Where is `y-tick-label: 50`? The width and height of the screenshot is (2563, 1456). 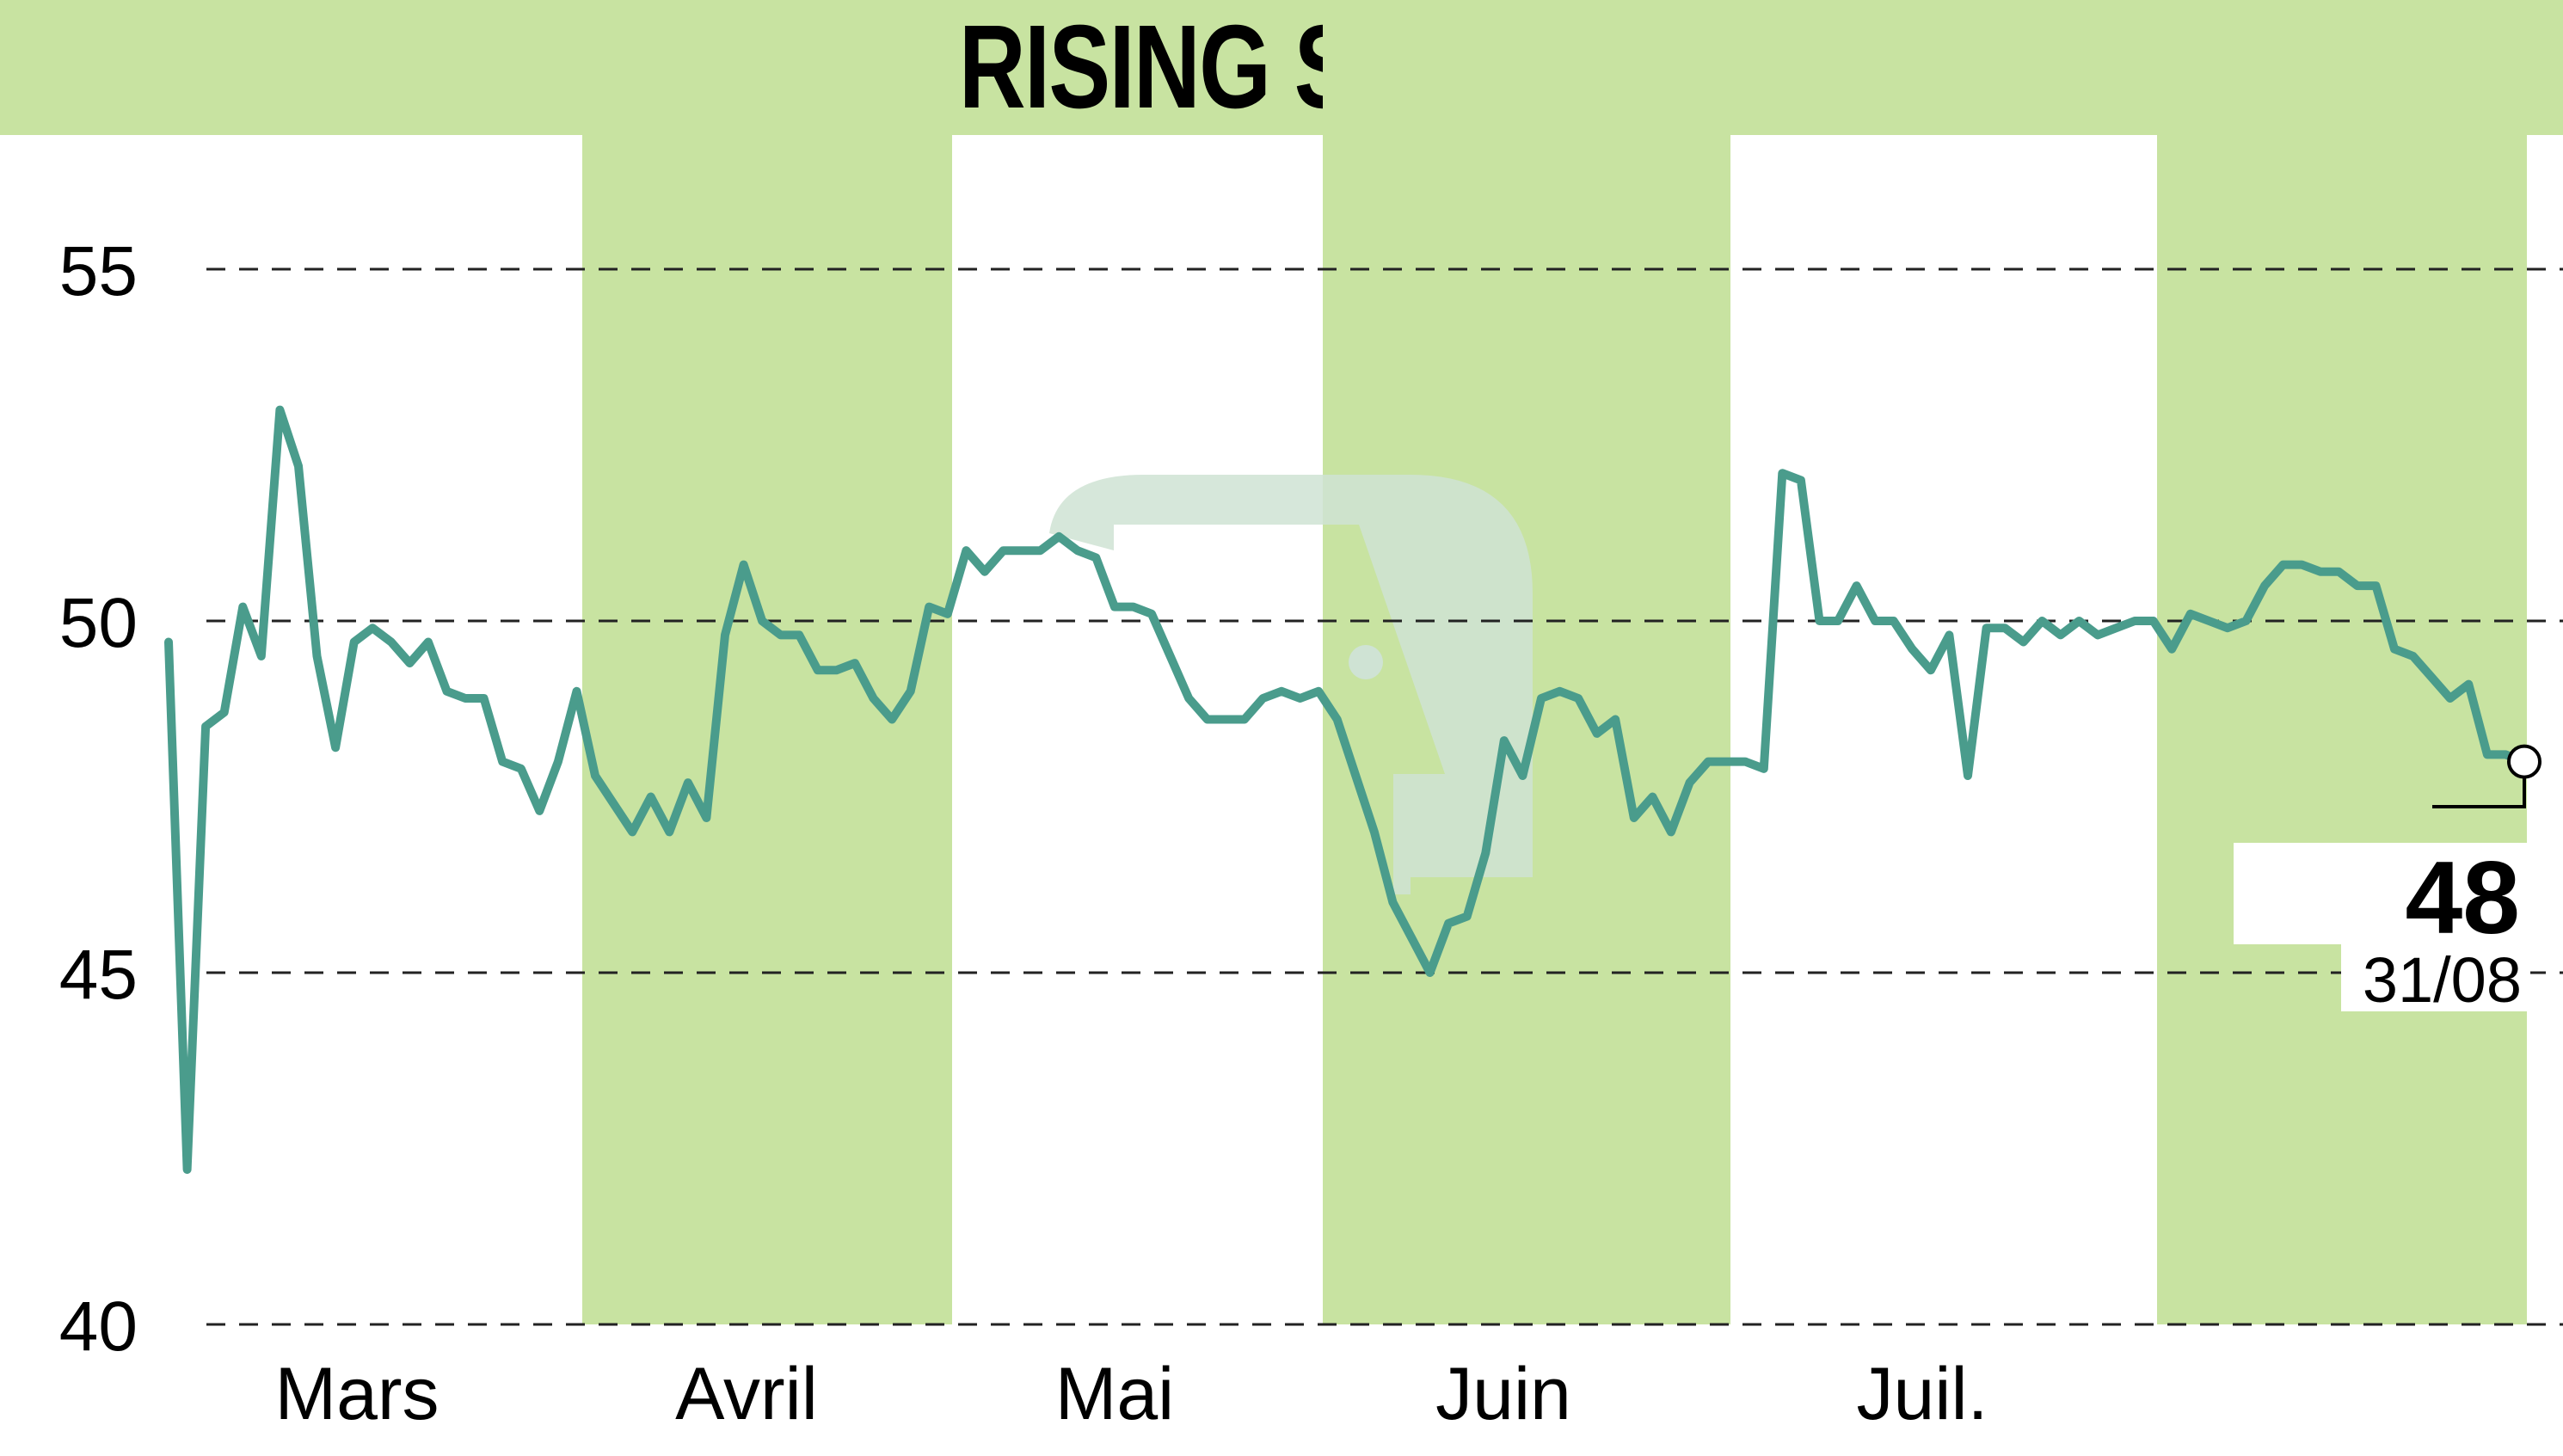
y-tick-label: 50 is located at coordinates (98, 623).